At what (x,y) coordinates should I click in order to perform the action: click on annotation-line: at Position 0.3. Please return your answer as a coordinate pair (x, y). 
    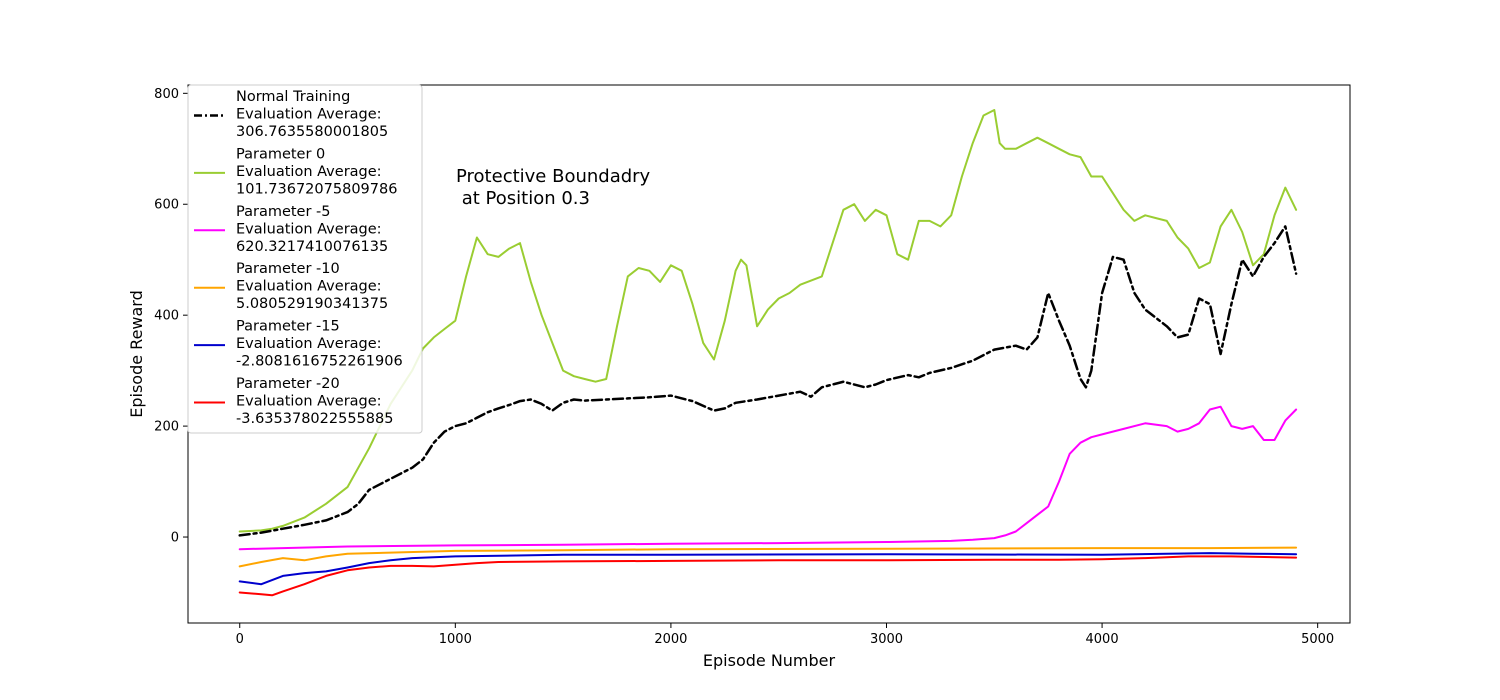
    Looking at the image, I should click on (523, 198).